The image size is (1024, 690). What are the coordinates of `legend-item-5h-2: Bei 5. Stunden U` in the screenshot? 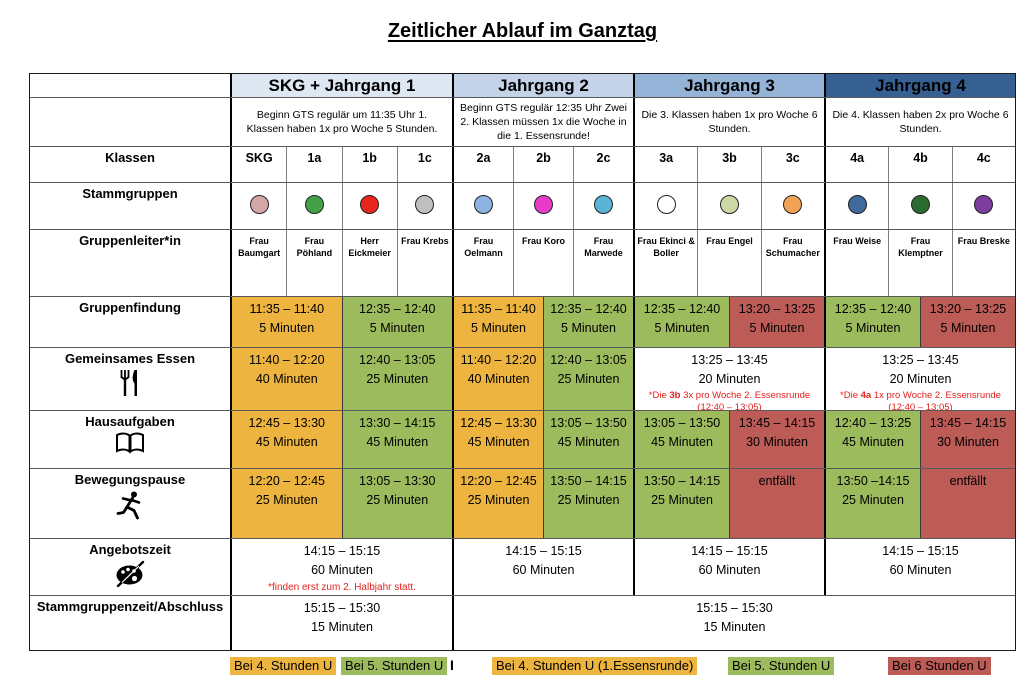 It's located at (781, 666).